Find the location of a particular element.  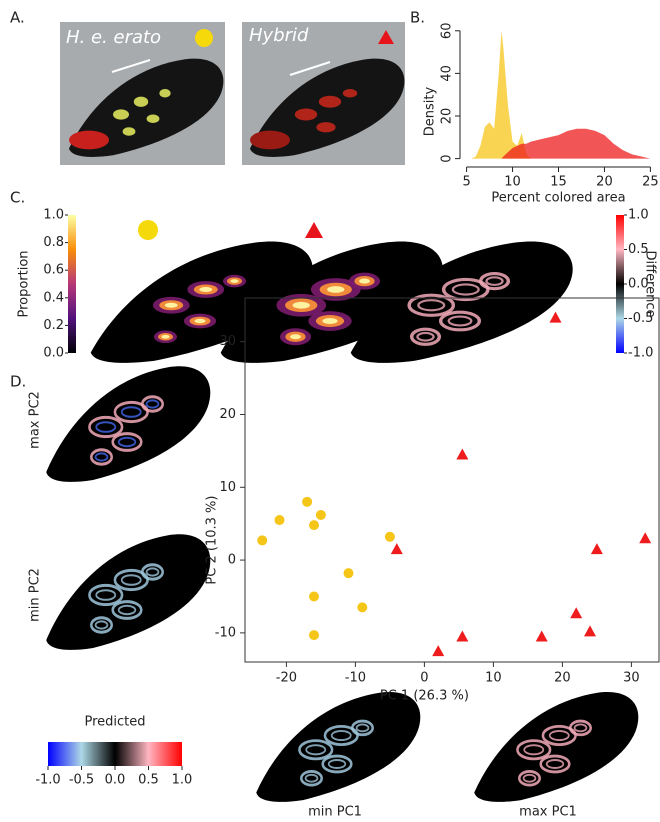

colorbar-label: Predicted is located at coordinates (114, 722).